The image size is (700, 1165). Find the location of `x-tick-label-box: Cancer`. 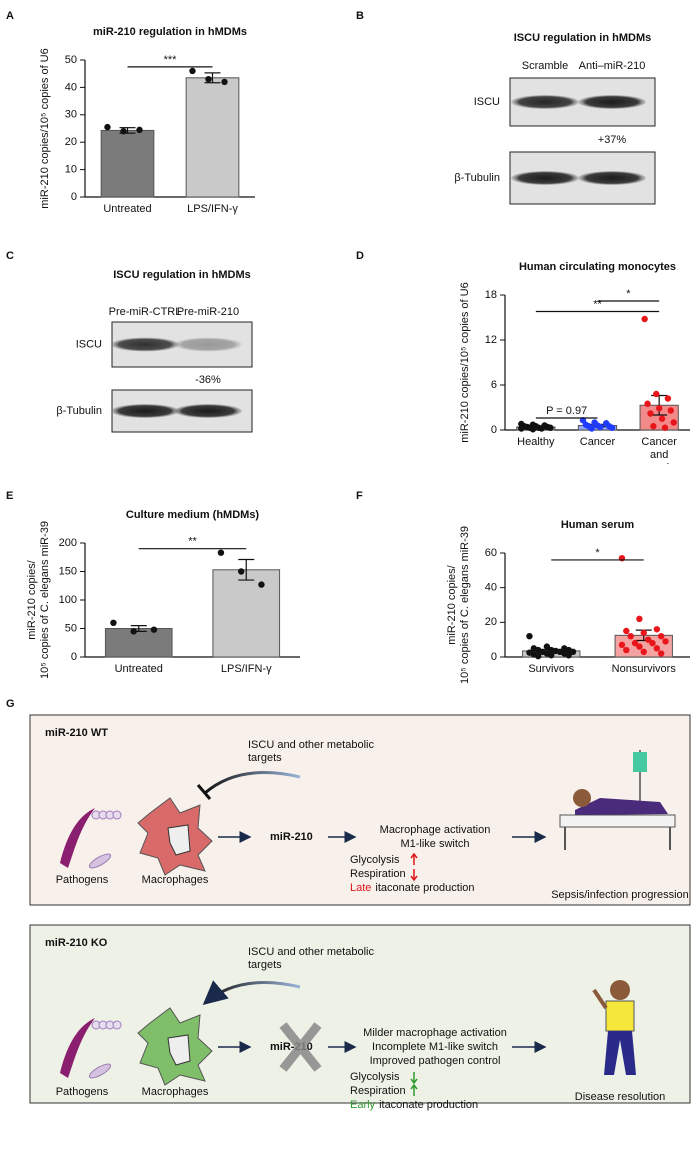

x-tick-label-box: Cancer is located at coordinates (597, 442).